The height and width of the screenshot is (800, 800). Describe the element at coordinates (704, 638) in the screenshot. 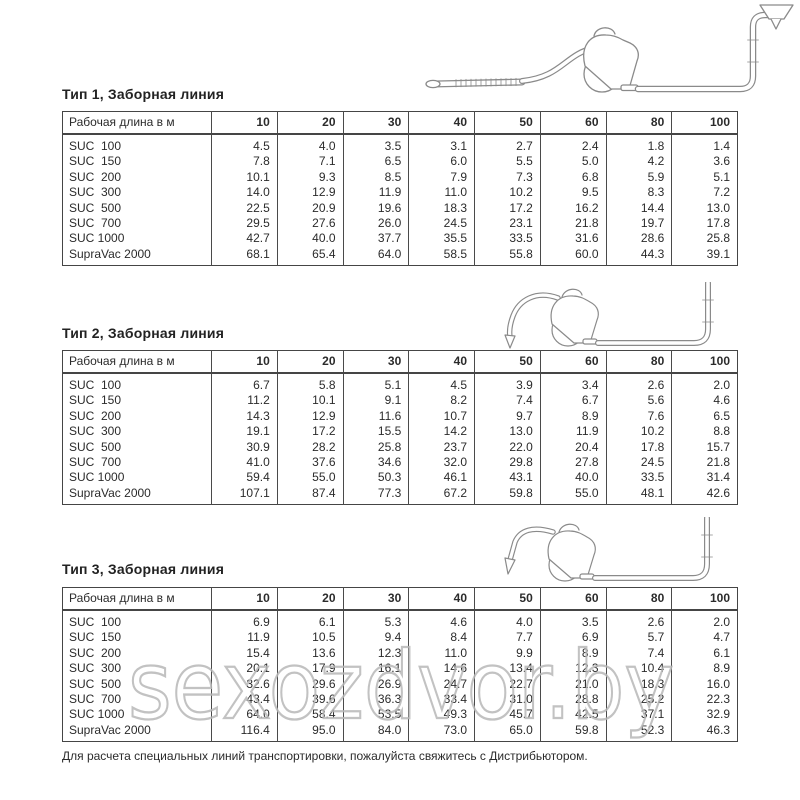

I see `value-cell: 4.7` at that location.